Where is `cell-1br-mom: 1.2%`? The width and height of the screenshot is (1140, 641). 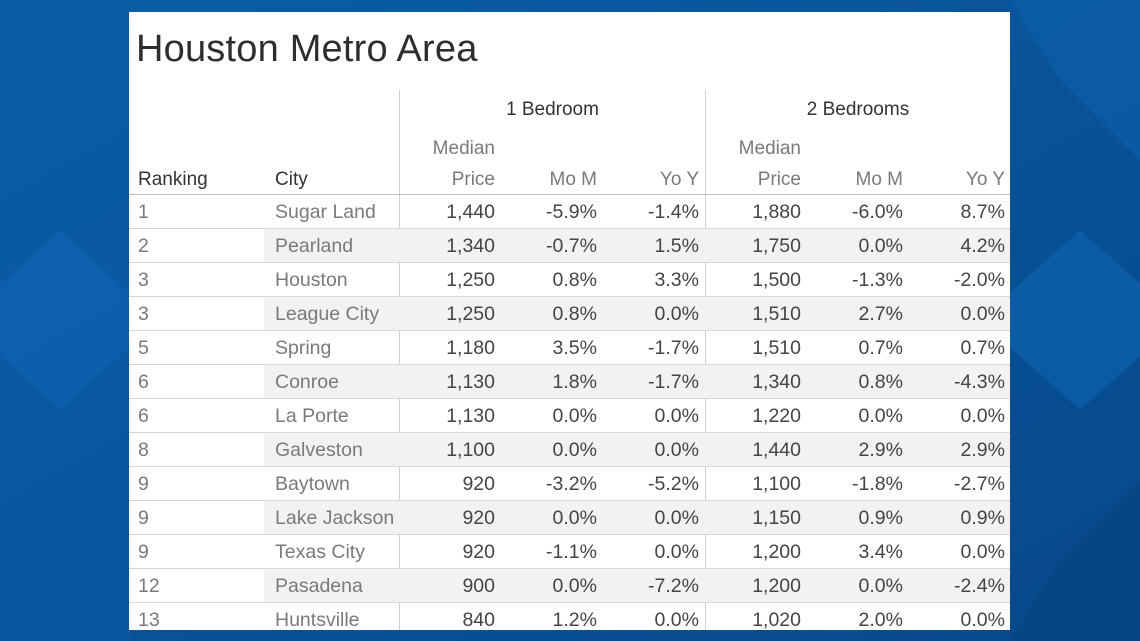 cell-1br-mom: 1.2% is located at coordinates (574, 619).